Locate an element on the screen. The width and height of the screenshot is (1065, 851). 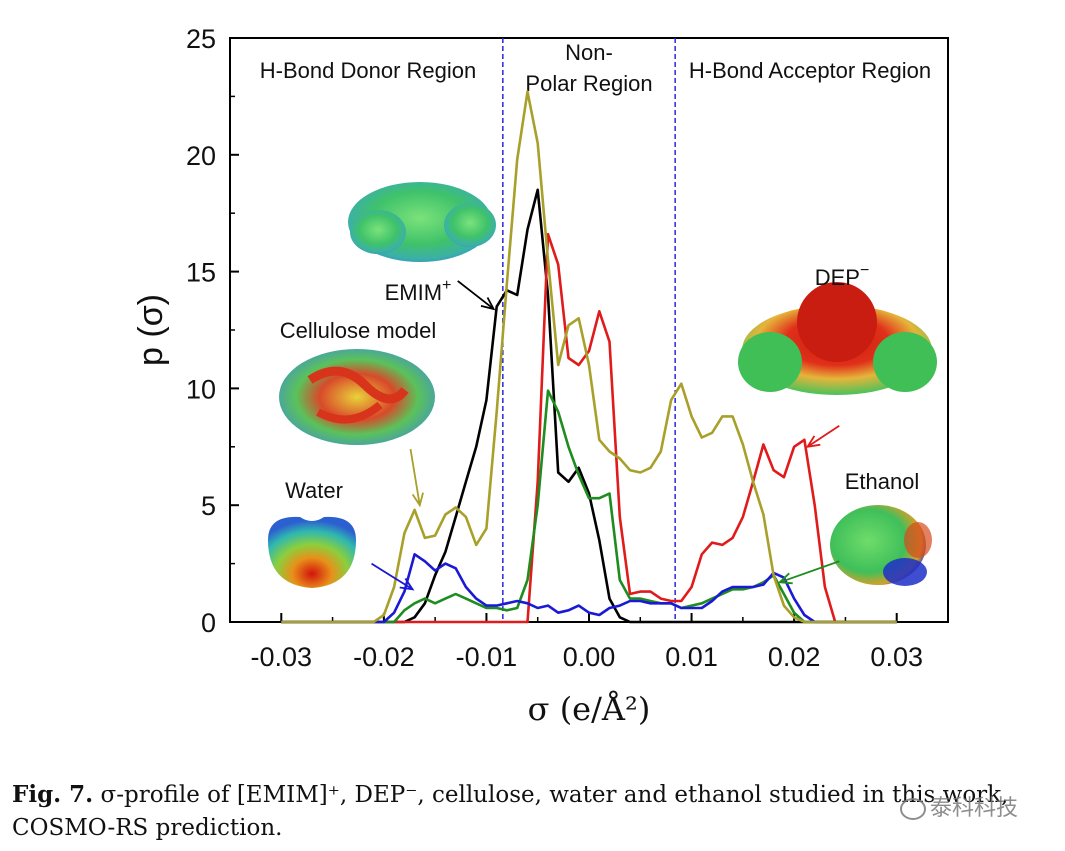
annotation-arrow-line-cellulose is located at coordinates (415, 477).